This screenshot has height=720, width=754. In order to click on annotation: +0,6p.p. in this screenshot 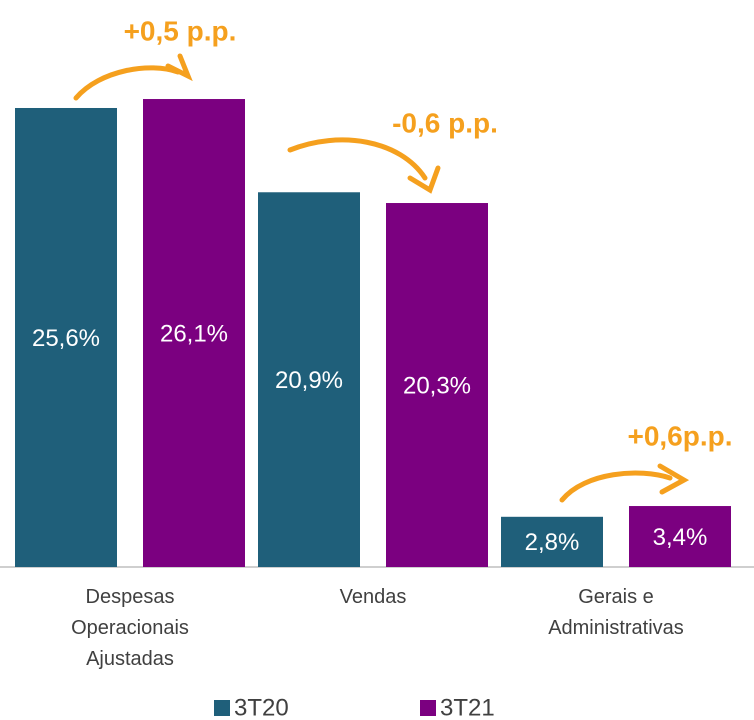, I will do `click(679, 435)`.